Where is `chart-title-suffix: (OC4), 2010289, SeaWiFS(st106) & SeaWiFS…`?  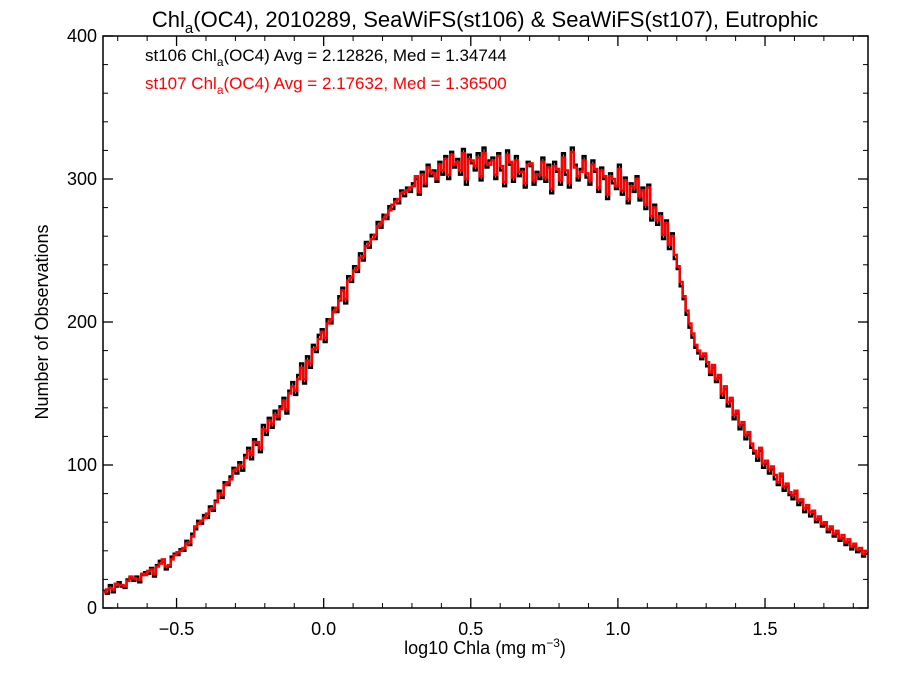
chart-title-suffix: (OC4), 2010289, SeaWiFS(st106) & SeaWiFS… is located at coordinates (505, 19).